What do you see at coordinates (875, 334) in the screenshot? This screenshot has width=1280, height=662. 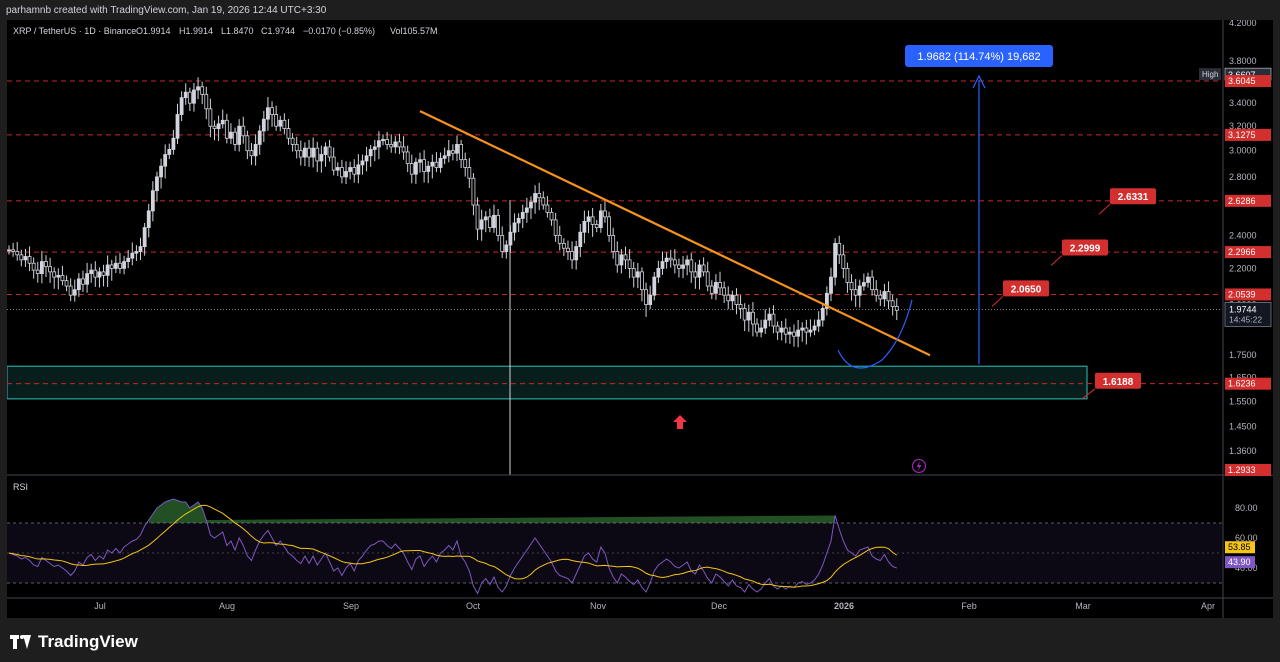 I see `blue-curve` at bounding box center [875, 334].